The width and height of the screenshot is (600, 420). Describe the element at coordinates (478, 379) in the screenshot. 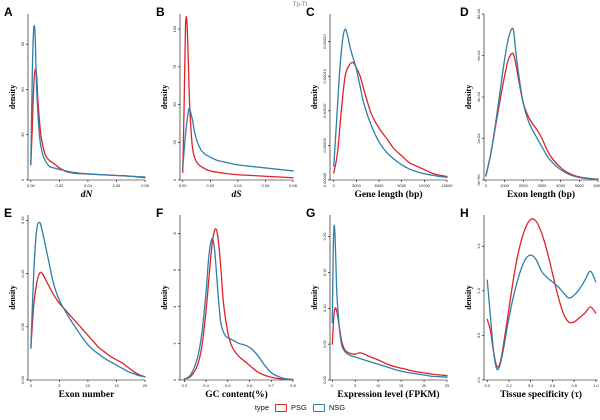

I see `y-tick-label: 0.0` at that location.